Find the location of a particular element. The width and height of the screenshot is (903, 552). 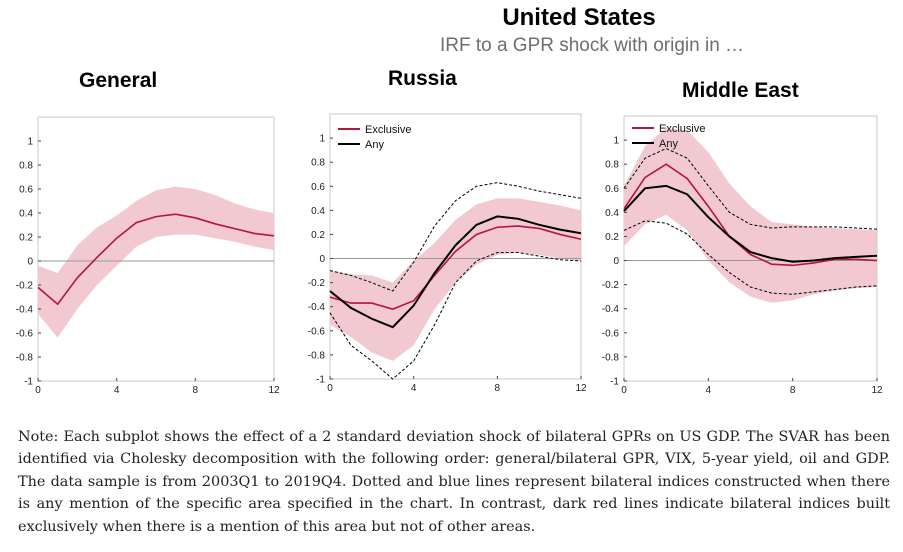

page-title: United States is located at coordinates (579, 17).